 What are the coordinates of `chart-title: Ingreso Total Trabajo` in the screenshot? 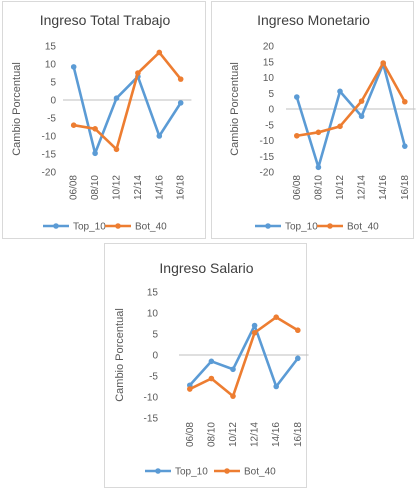 It's located at (105, 20).